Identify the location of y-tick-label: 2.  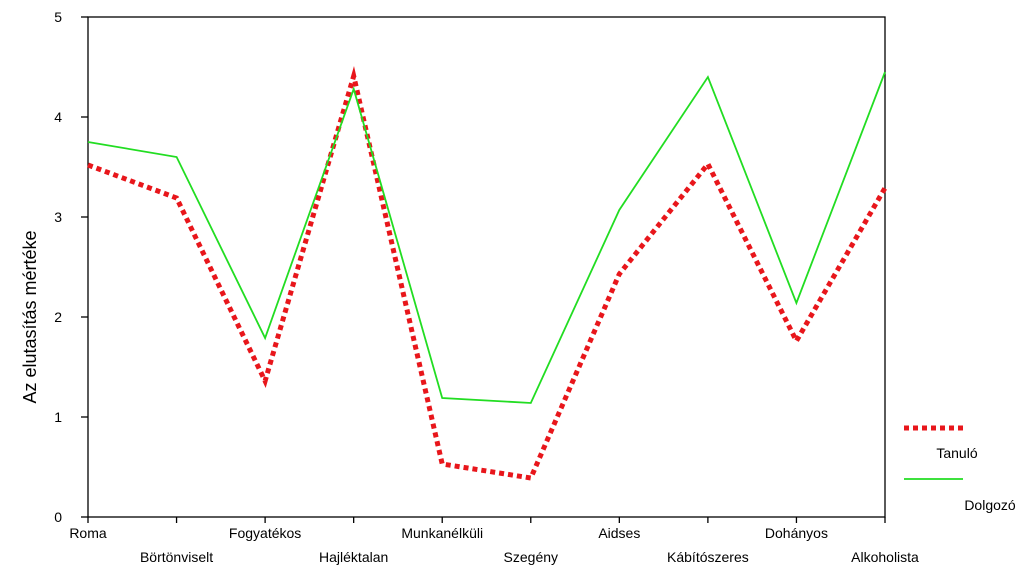
(58, 317).